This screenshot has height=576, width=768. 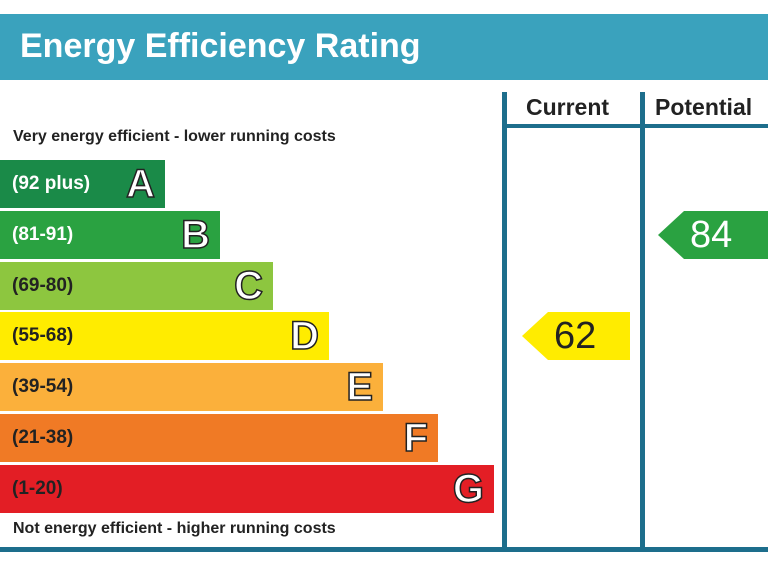 What do you see at coordinates (304, 337) in the screenshot?
I see `band-letter: D` at bounding box center [304, 337].